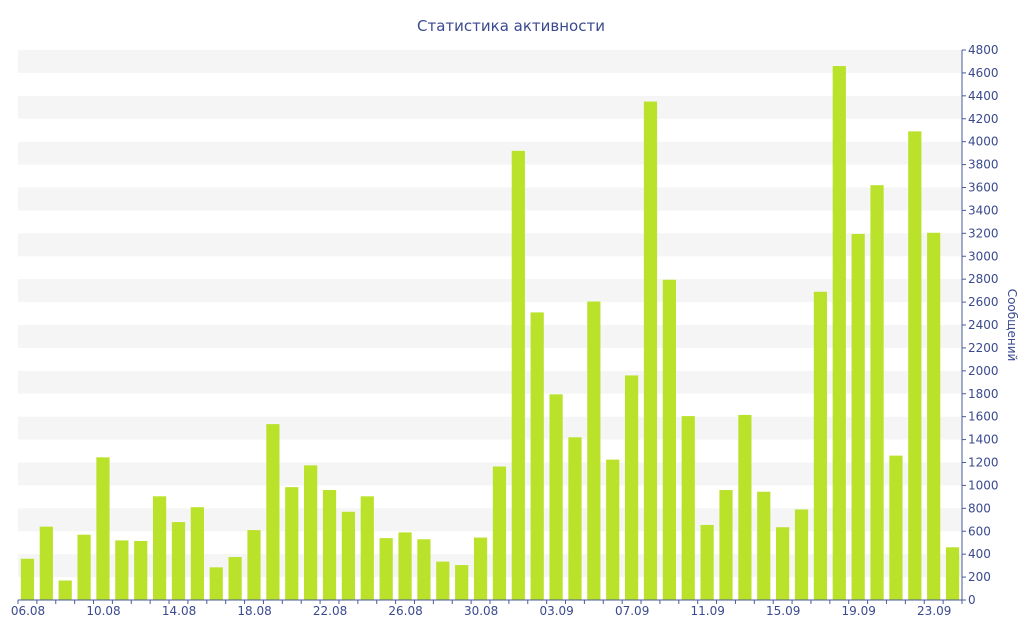  I want to click on x-tick-label: 07.09, so click(632, 611).